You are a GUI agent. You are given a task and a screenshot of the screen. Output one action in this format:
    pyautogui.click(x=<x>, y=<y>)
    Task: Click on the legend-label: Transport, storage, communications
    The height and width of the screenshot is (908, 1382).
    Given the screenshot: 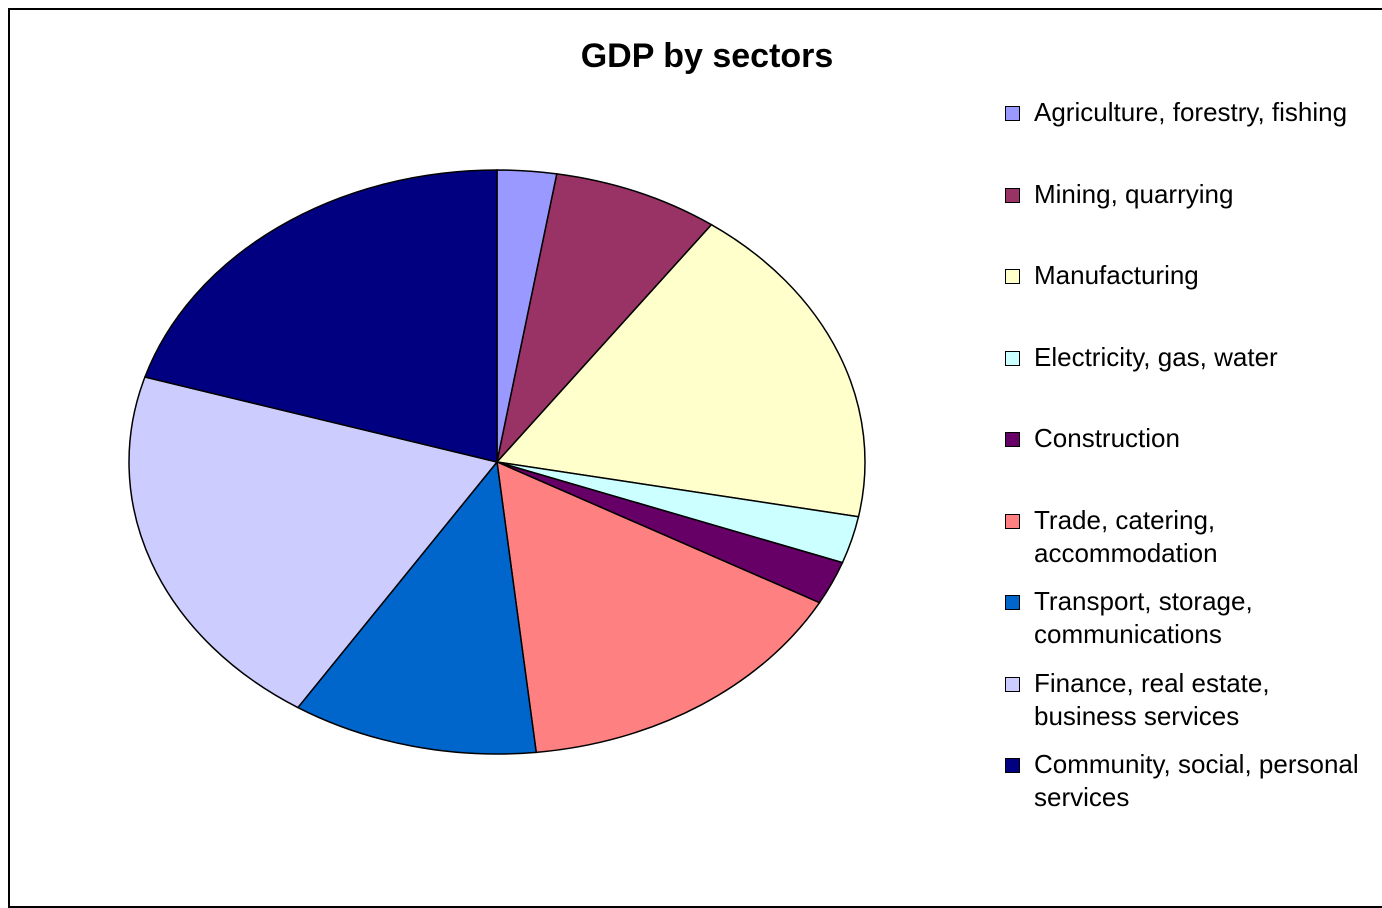 What is the action you would take?
    pyautogui.click(x=1143, y=617)
    